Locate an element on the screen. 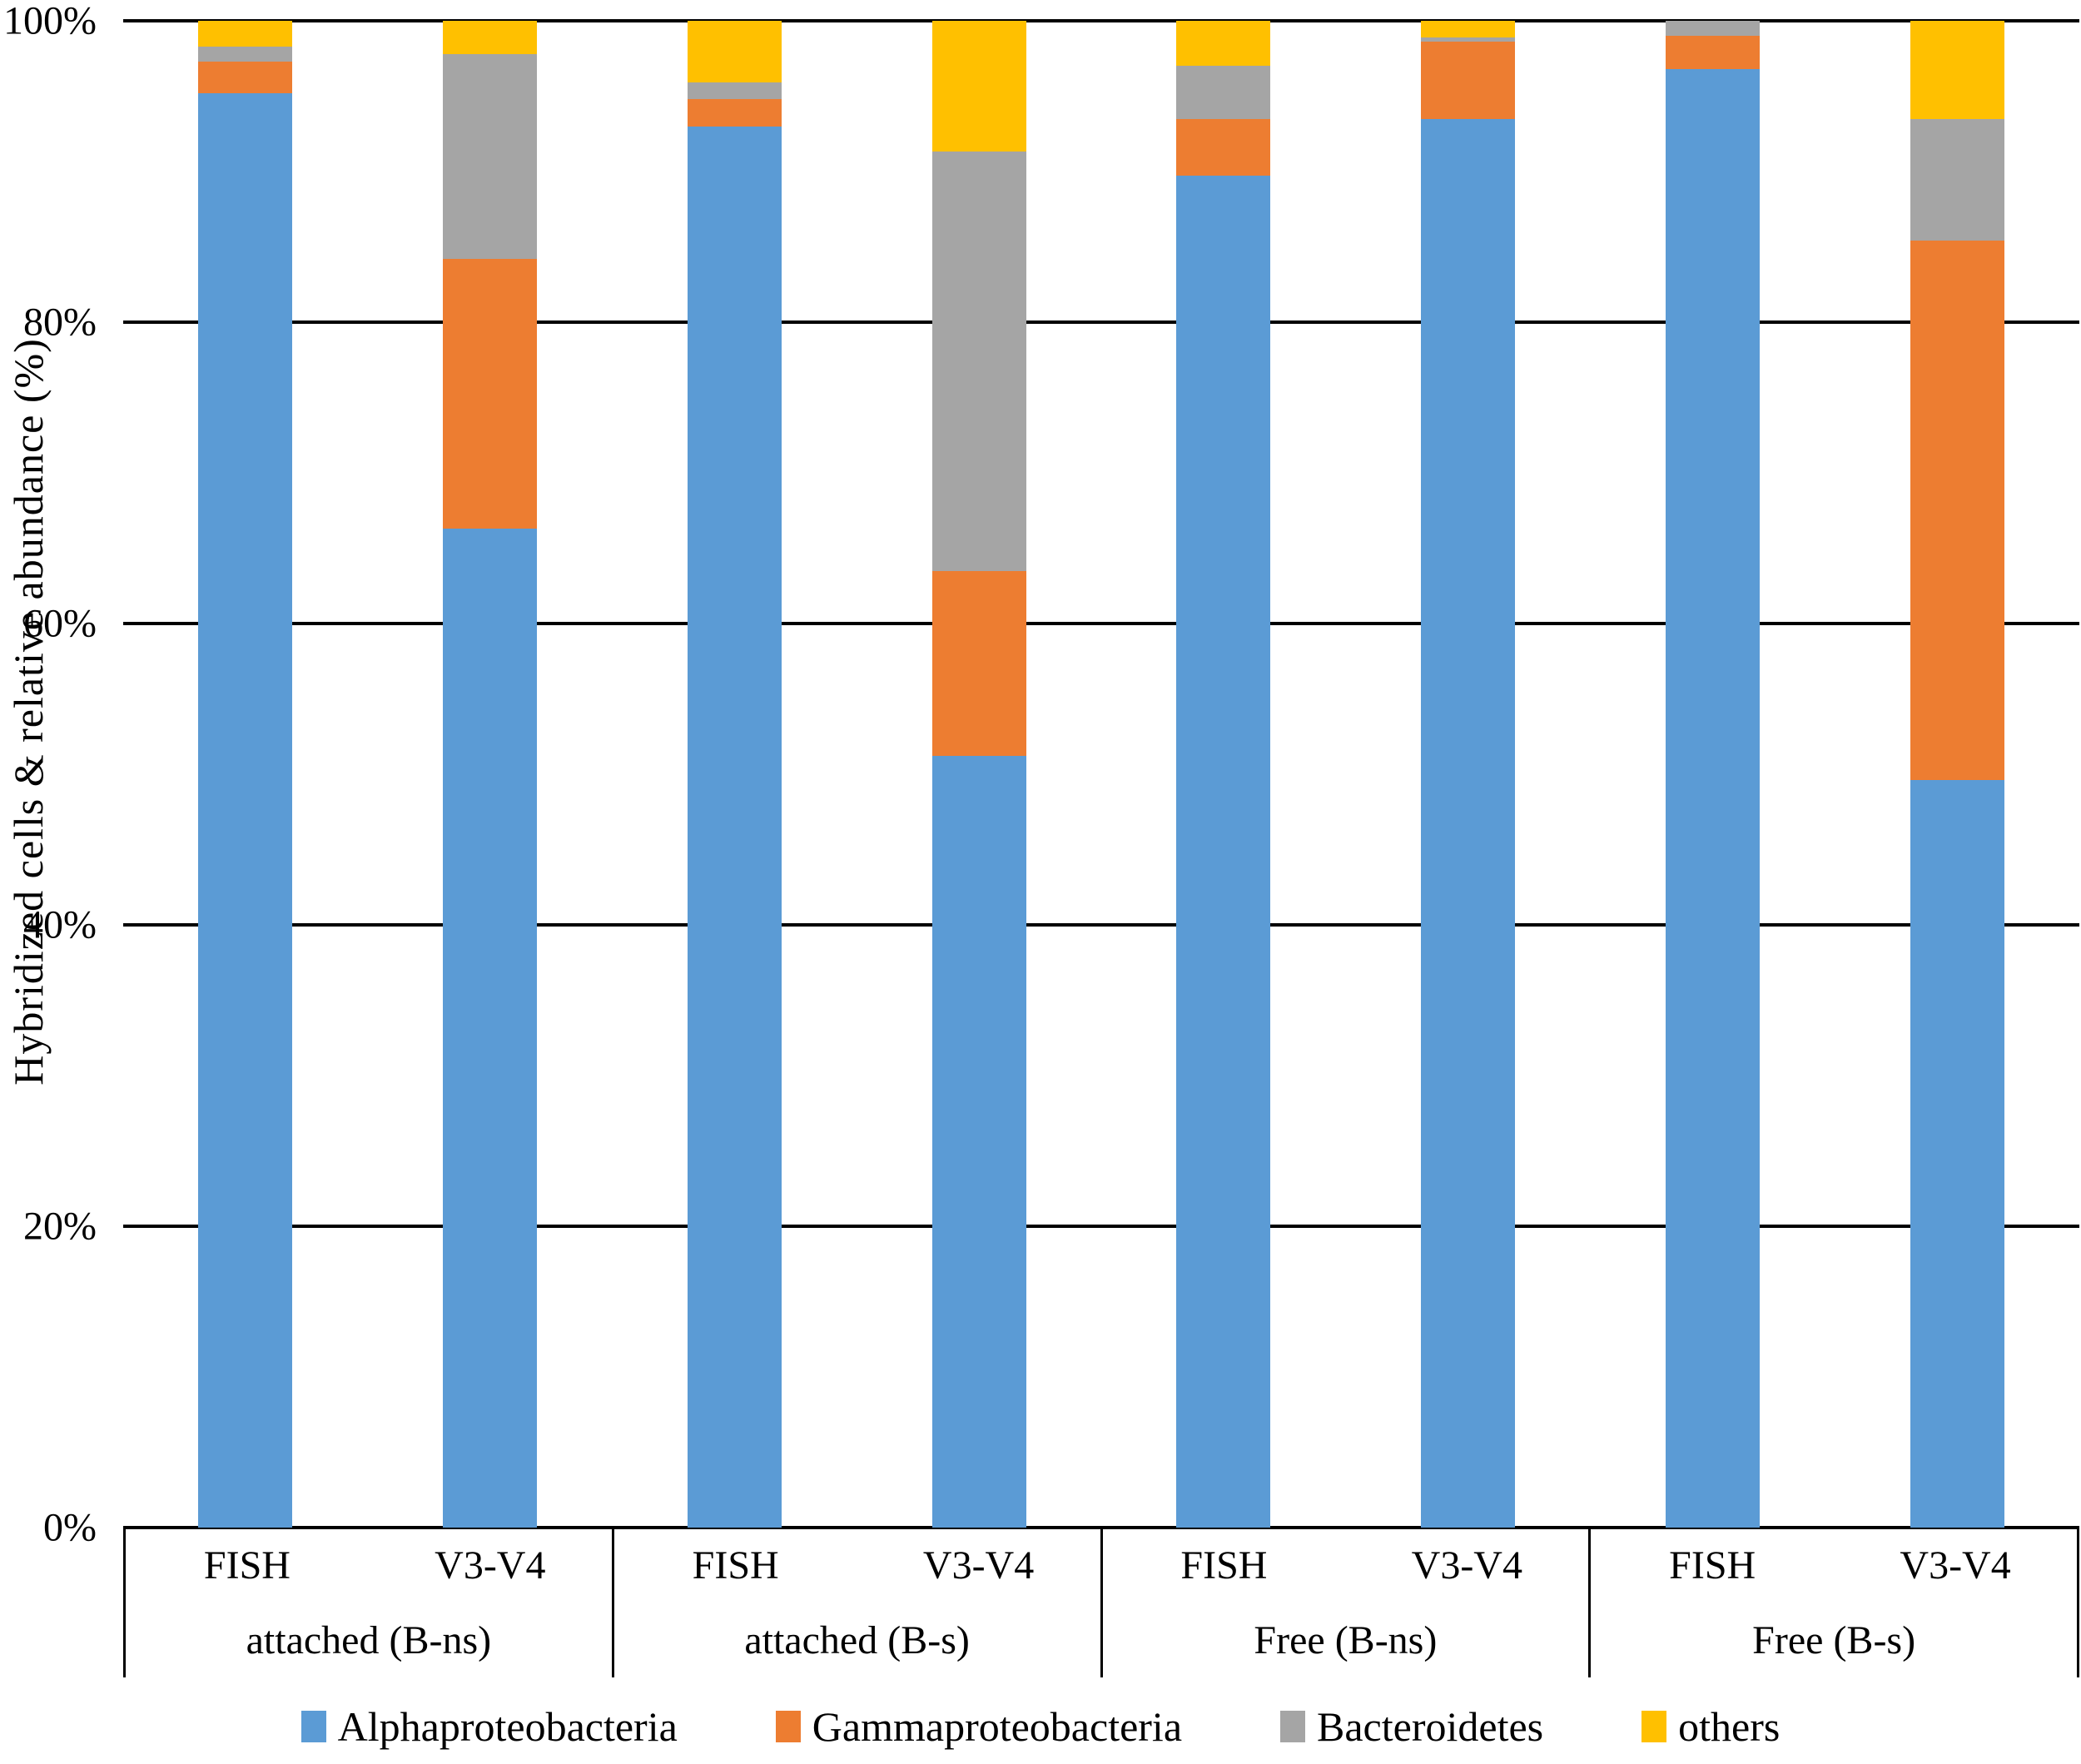  category-group-cell: FISH V3-V4 attached (B-ns) is located at coordinates (370, 1603).